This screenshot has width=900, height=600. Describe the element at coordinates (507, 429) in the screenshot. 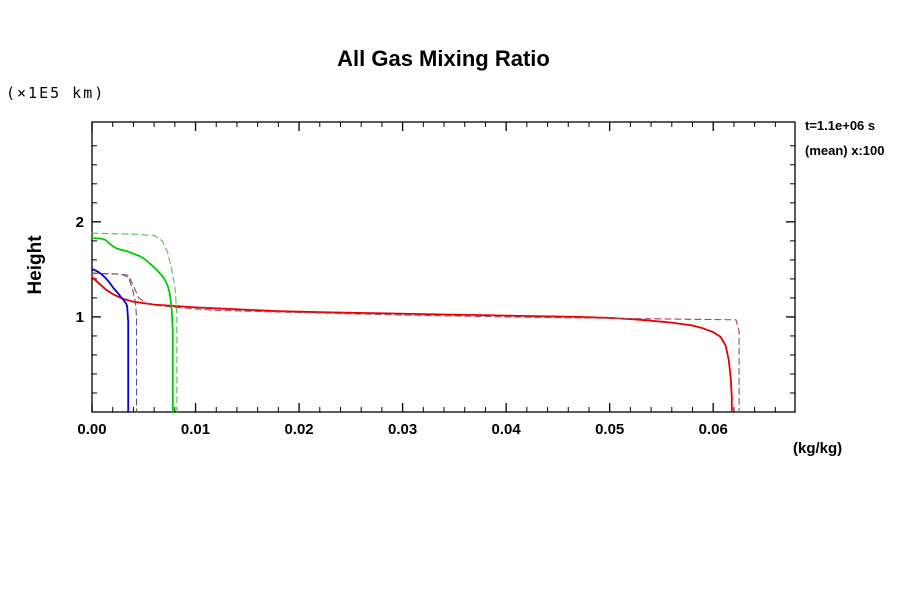

I see `x-tick-label: 0.04` at that location.